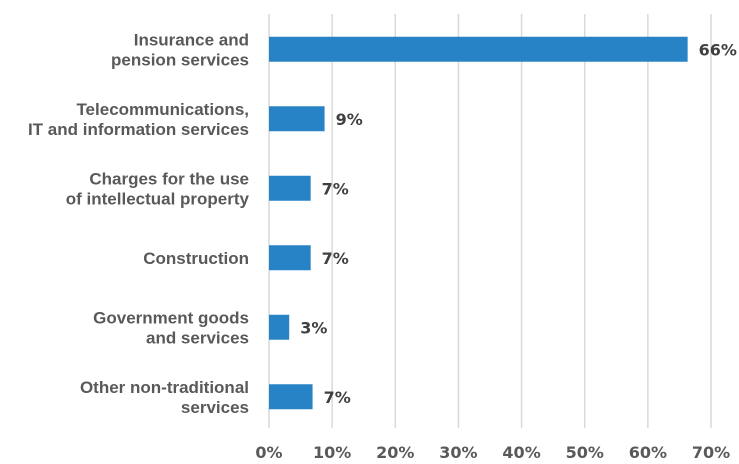 The image size is (739, 464). I want to click on data-label: 66%, so click(718, 49).